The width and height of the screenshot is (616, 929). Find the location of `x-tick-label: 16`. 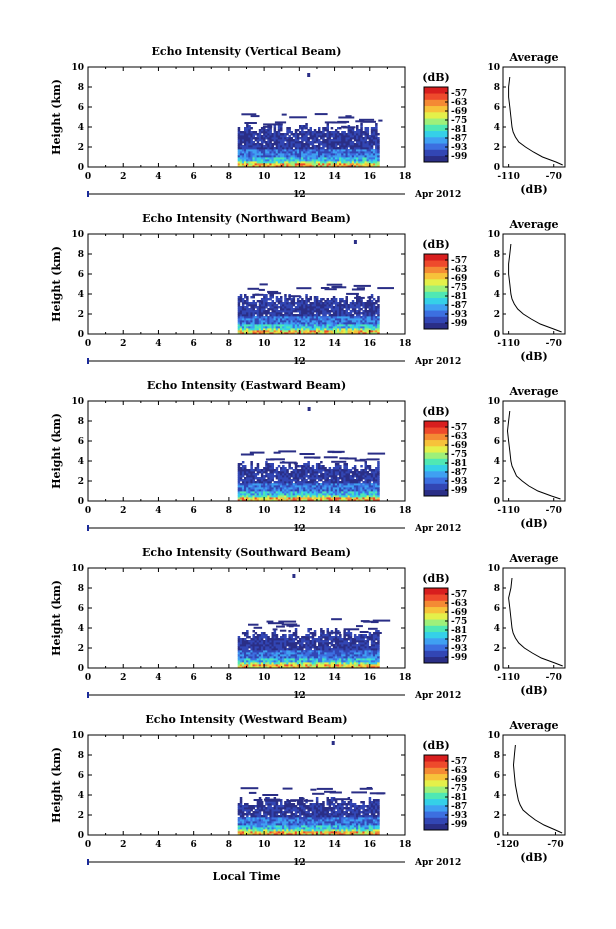

x-tick-label: 16 is located at coordinates (370, 177).